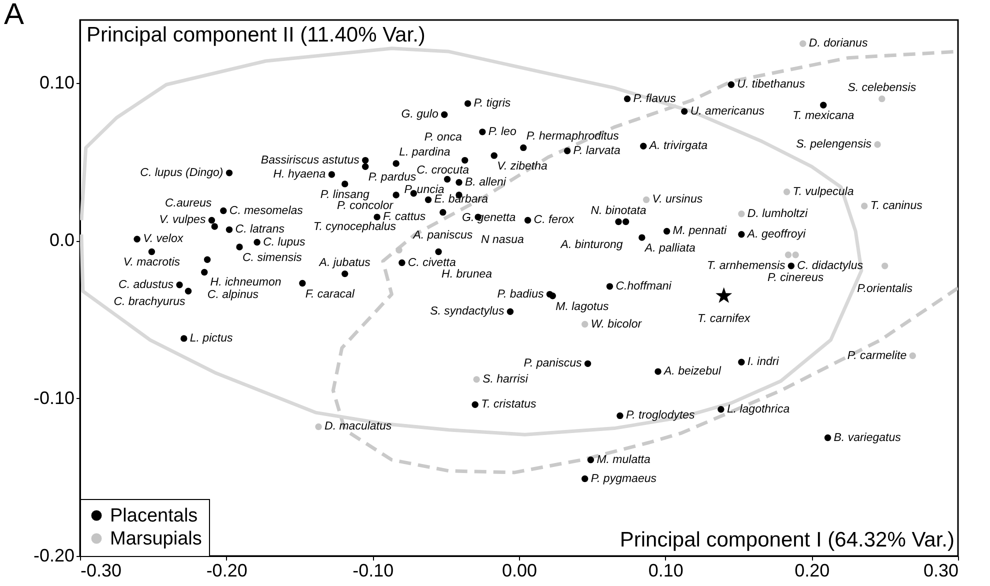 This screenshot has height=586, width=990. Describe the element at coordinates (777, 214) in the screenshot. I see `annotation: D. lumholtzi` at that location.